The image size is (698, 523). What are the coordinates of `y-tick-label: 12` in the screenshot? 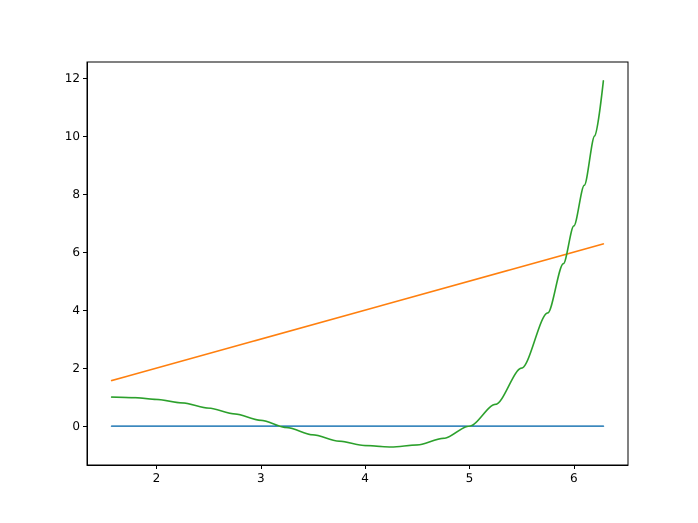 It's located at (72, 77).